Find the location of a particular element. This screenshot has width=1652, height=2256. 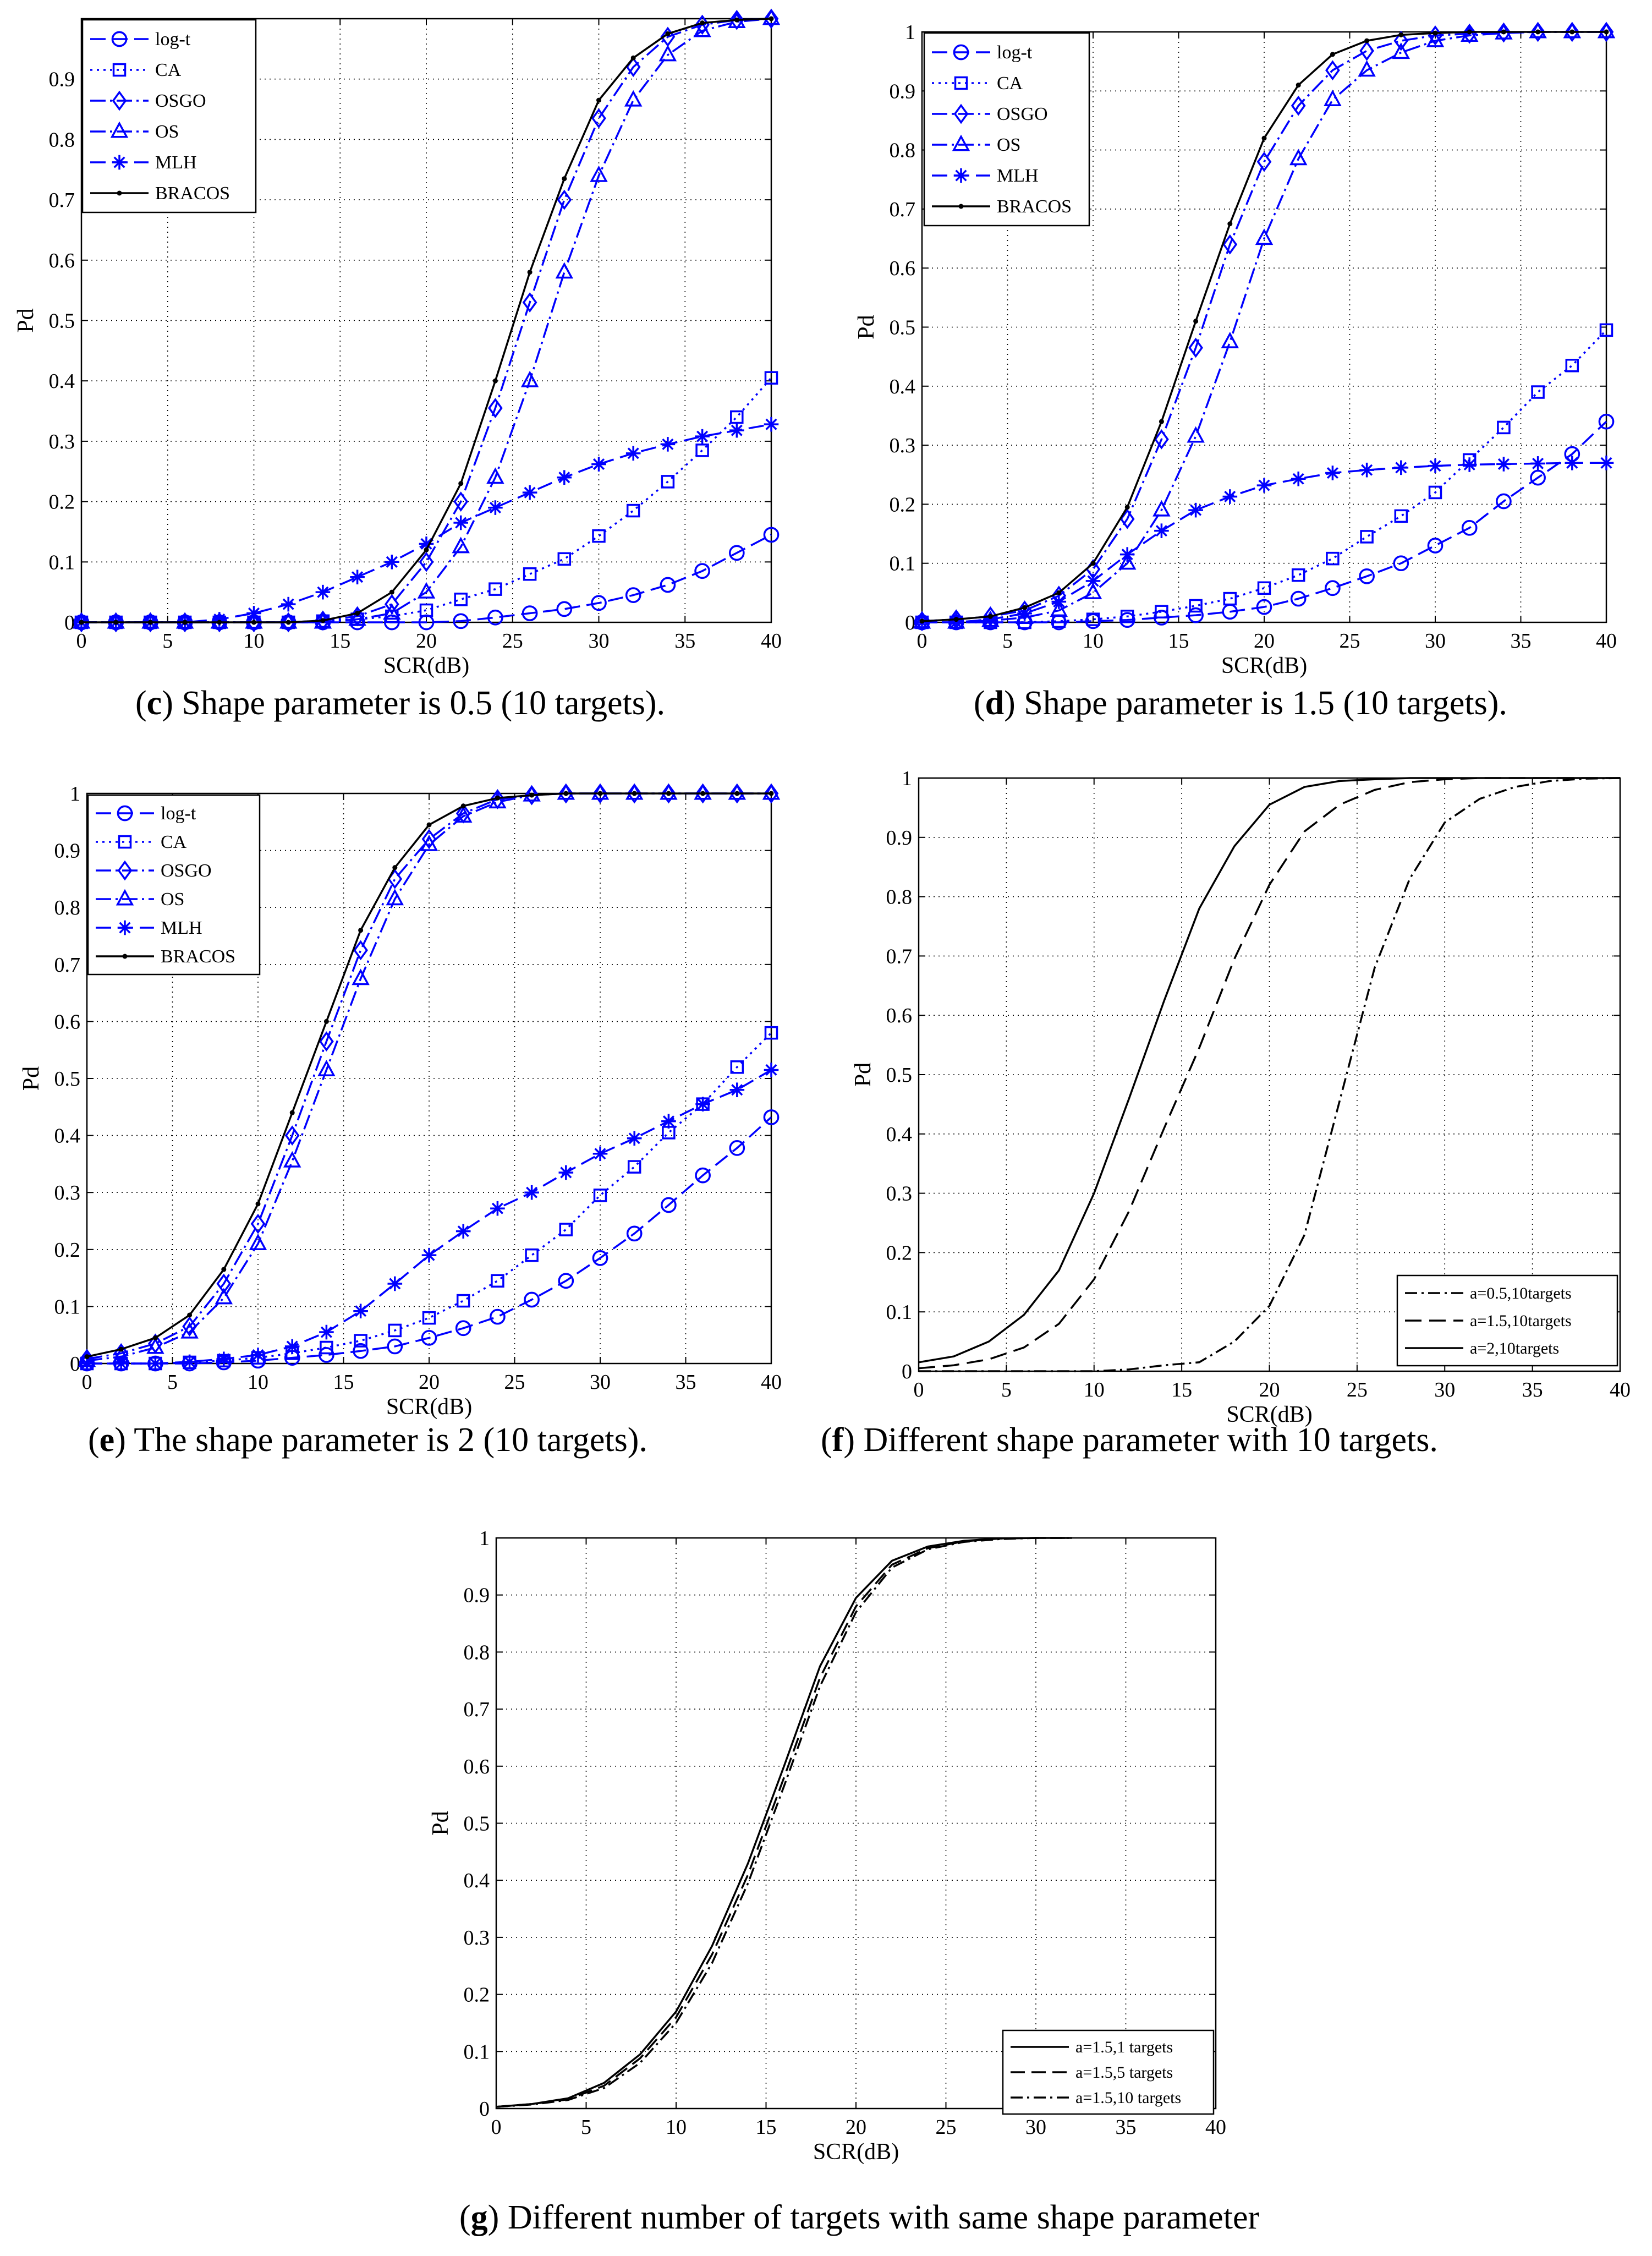

legend-label: CA is located at coordinates (174, 842).